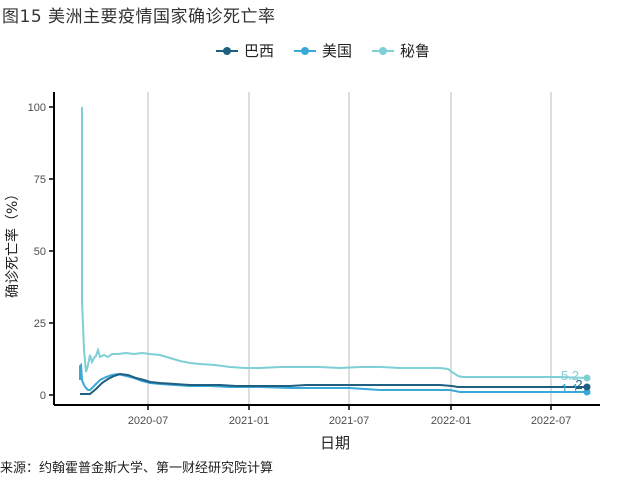 The height and width of the screenshot is (480, 640). I want to click on legend: 巴西 美国 秘鲁, so click(320, 50).